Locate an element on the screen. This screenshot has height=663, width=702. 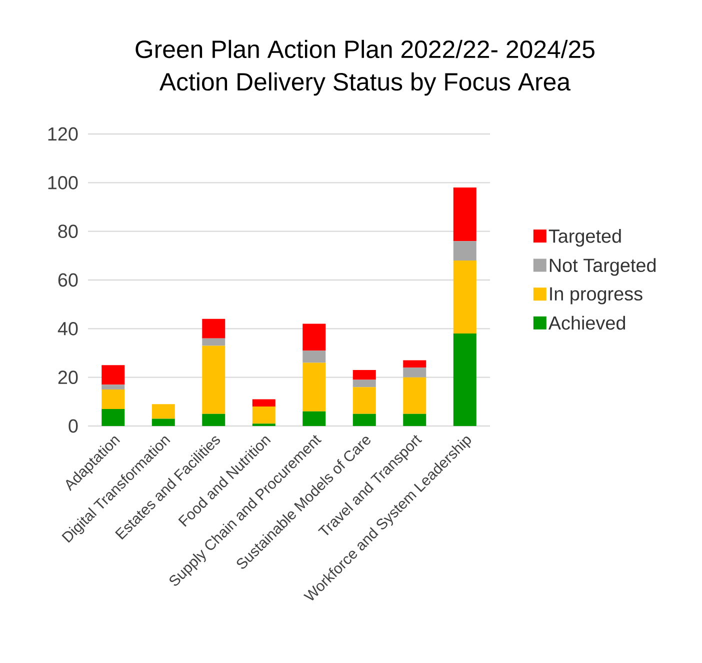
y-tick-label: 0 is located at coordinates (73, 426).